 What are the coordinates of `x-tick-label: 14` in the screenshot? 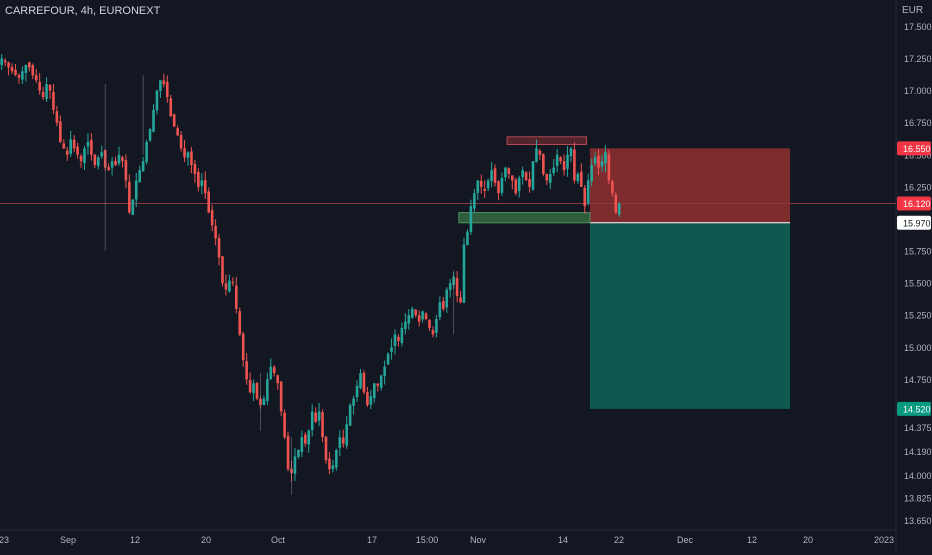 It's located at (563, 540).